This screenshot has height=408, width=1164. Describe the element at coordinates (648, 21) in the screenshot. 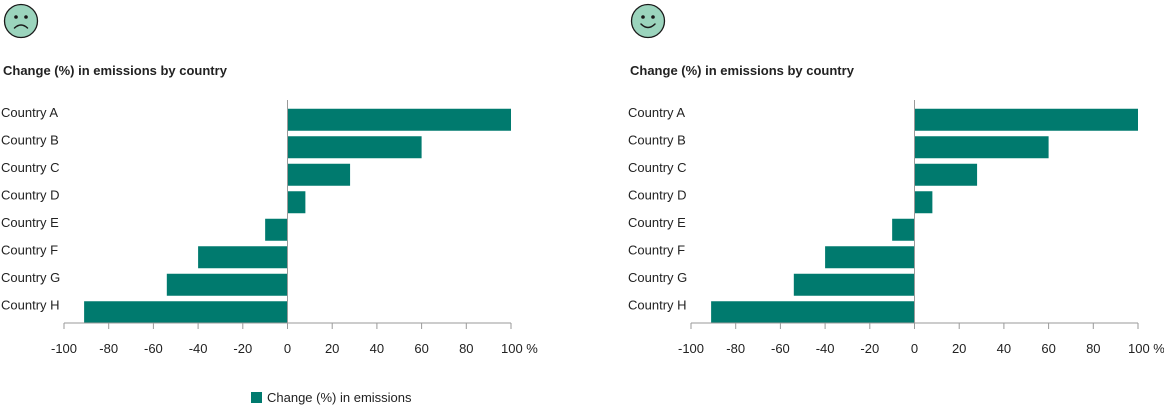

I see `happy-face-icon` at that location.